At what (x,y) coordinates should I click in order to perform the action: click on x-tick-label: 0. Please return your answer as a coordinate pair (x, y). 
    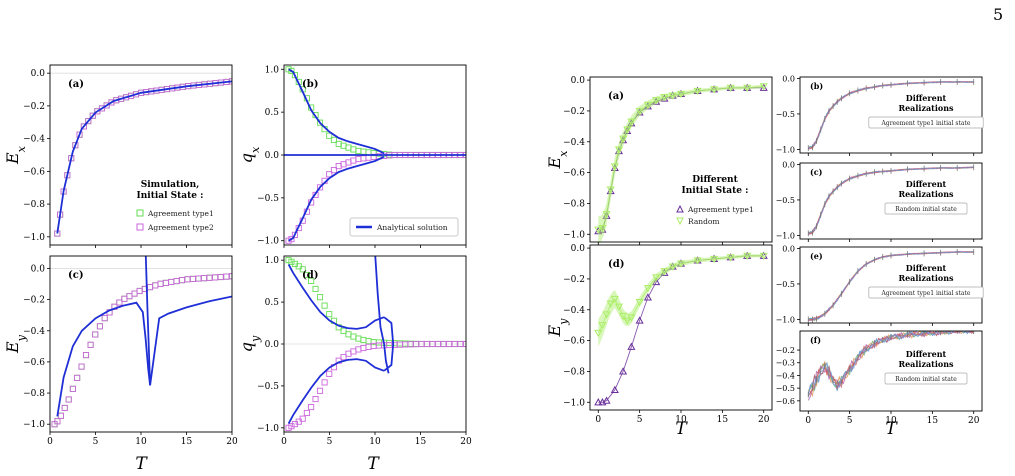
    Looking at the image, I should click on (808, 421).